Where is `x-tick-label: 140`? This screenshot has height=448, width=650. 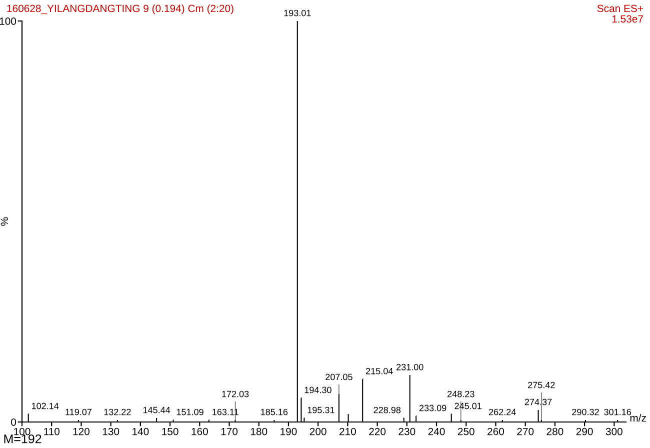
x-tick-label: 140 is located at coordinates (140, 432).